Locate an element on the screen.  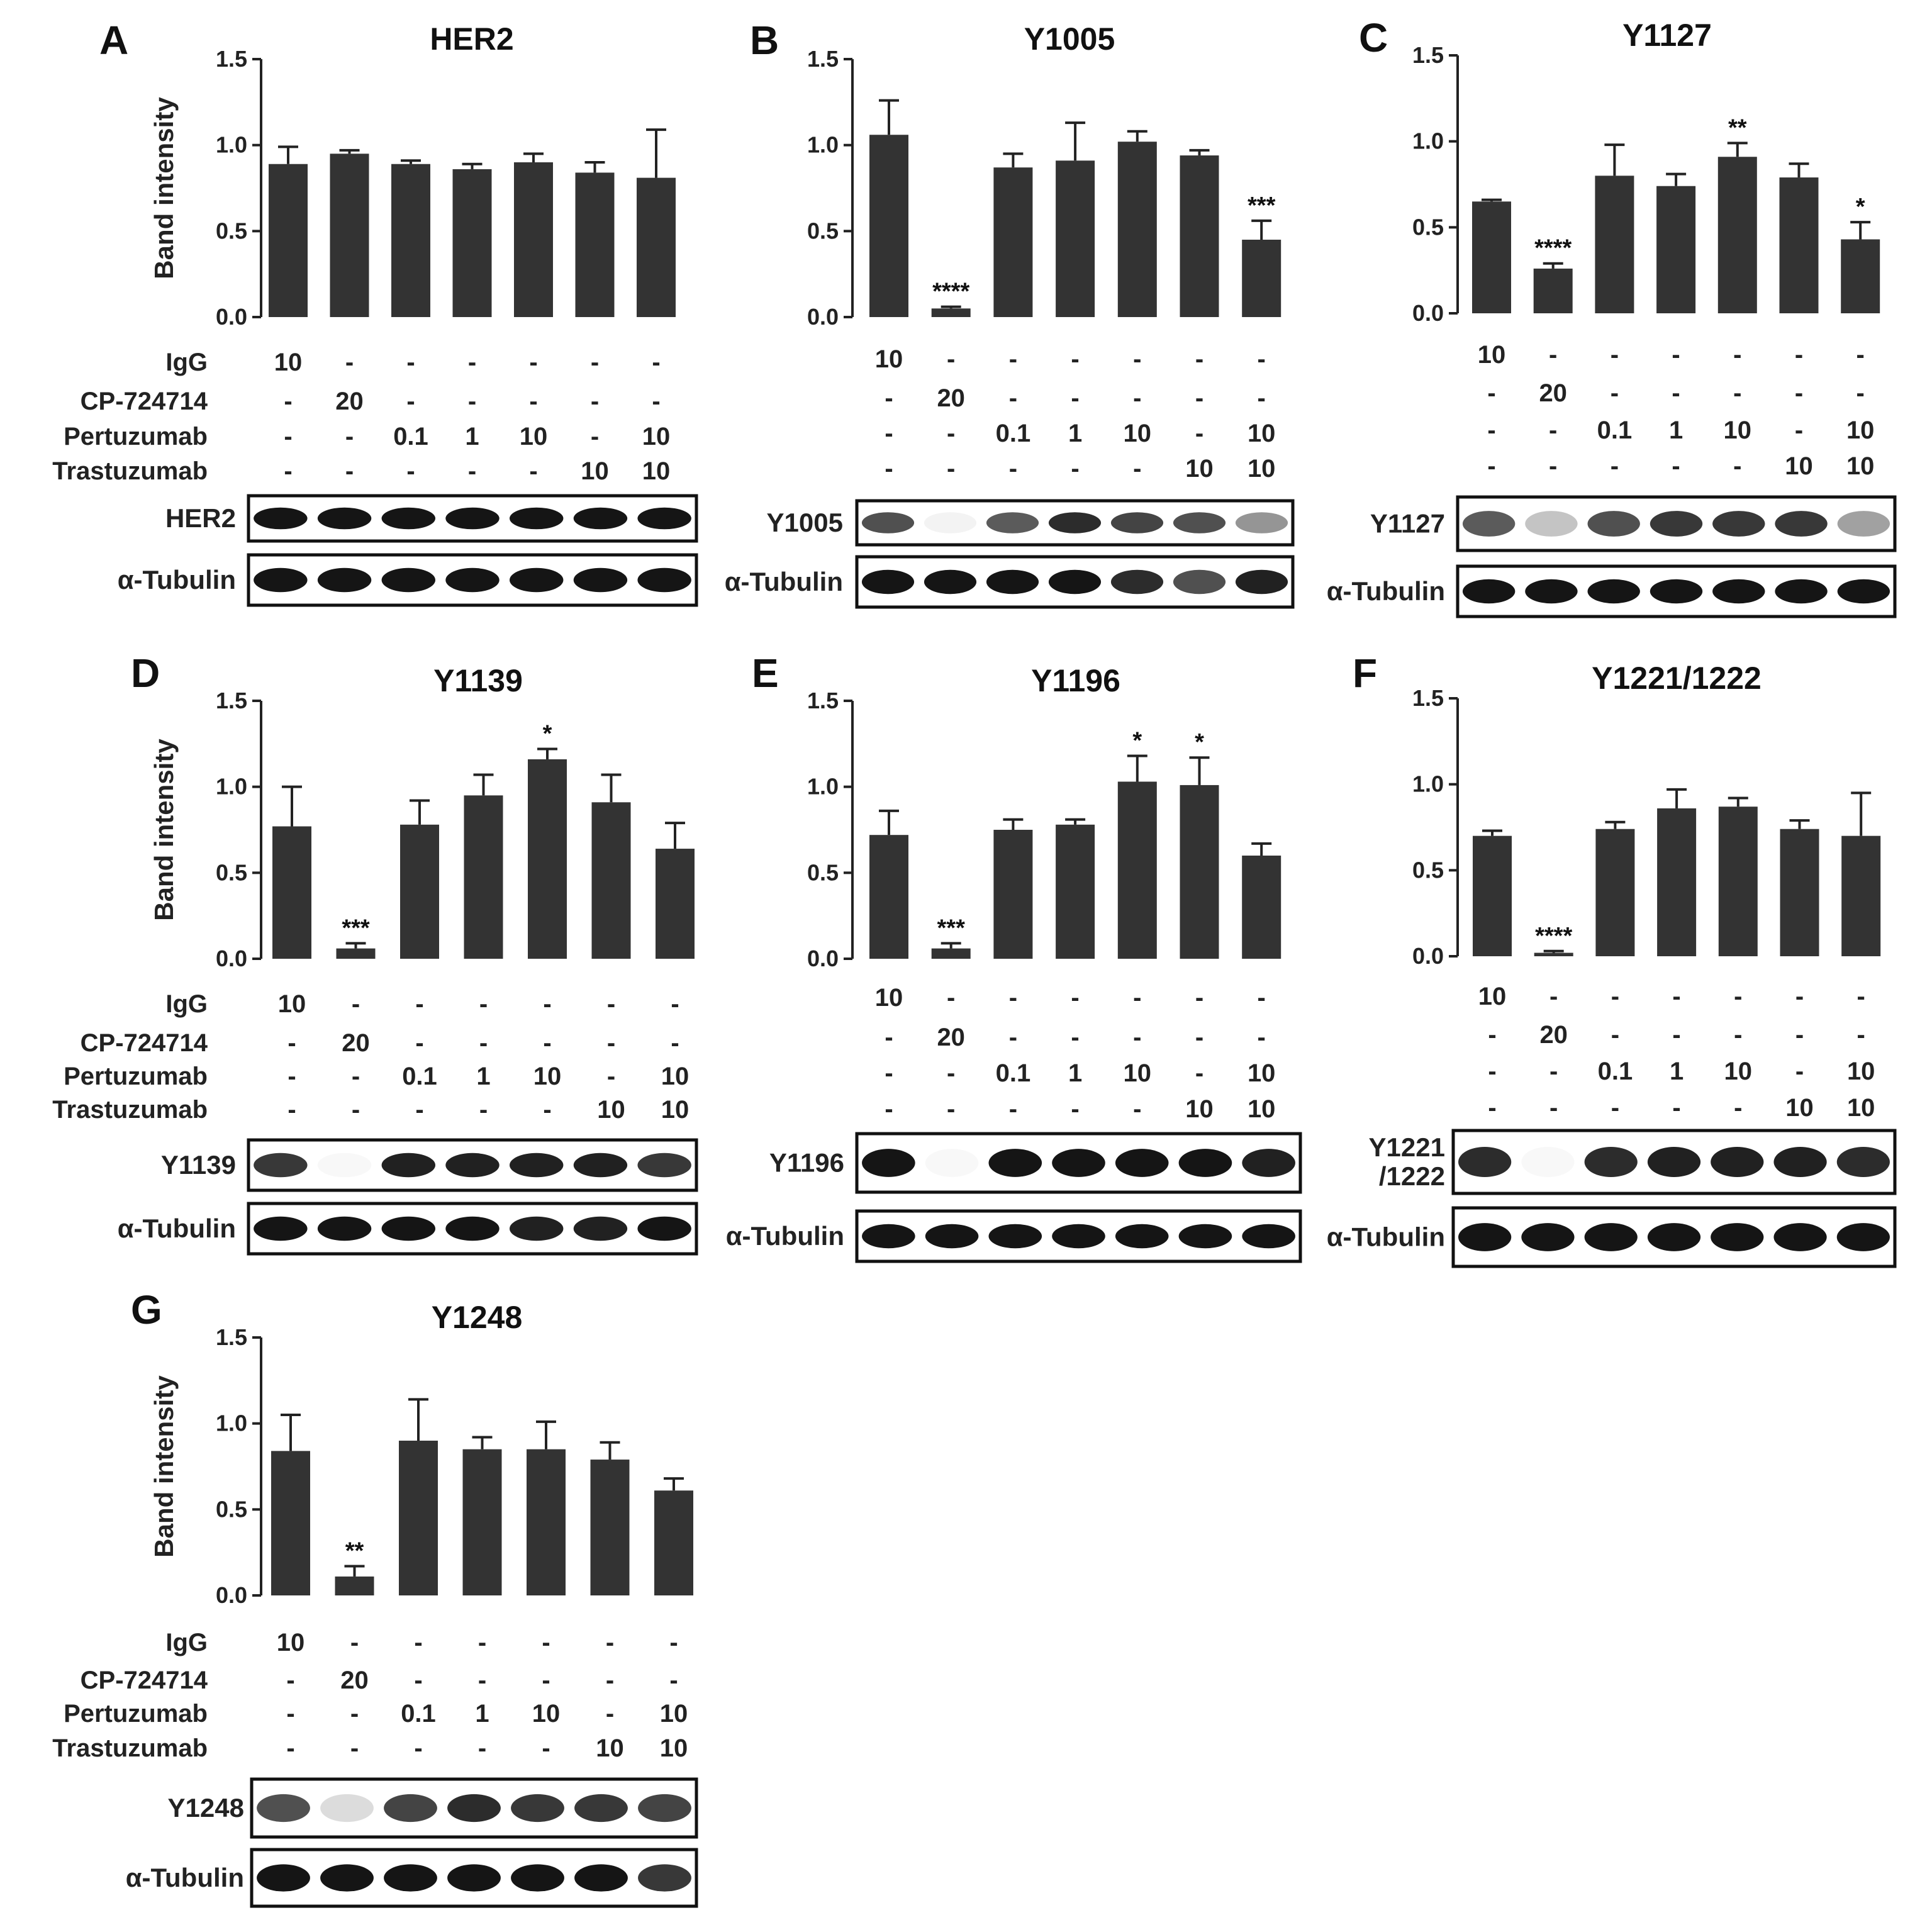
condition-row-label: CP-724714 is located at coordinates (144, 401).